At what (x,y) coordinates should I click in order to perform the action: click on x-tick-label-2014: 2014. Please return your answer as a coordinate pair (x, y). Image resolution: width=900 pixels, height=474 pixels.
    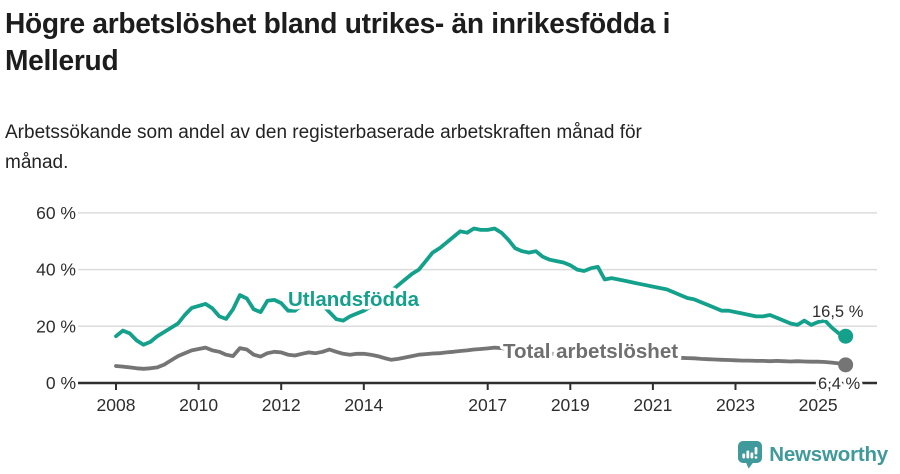
    Looking at the image, I should click on (363, 405).